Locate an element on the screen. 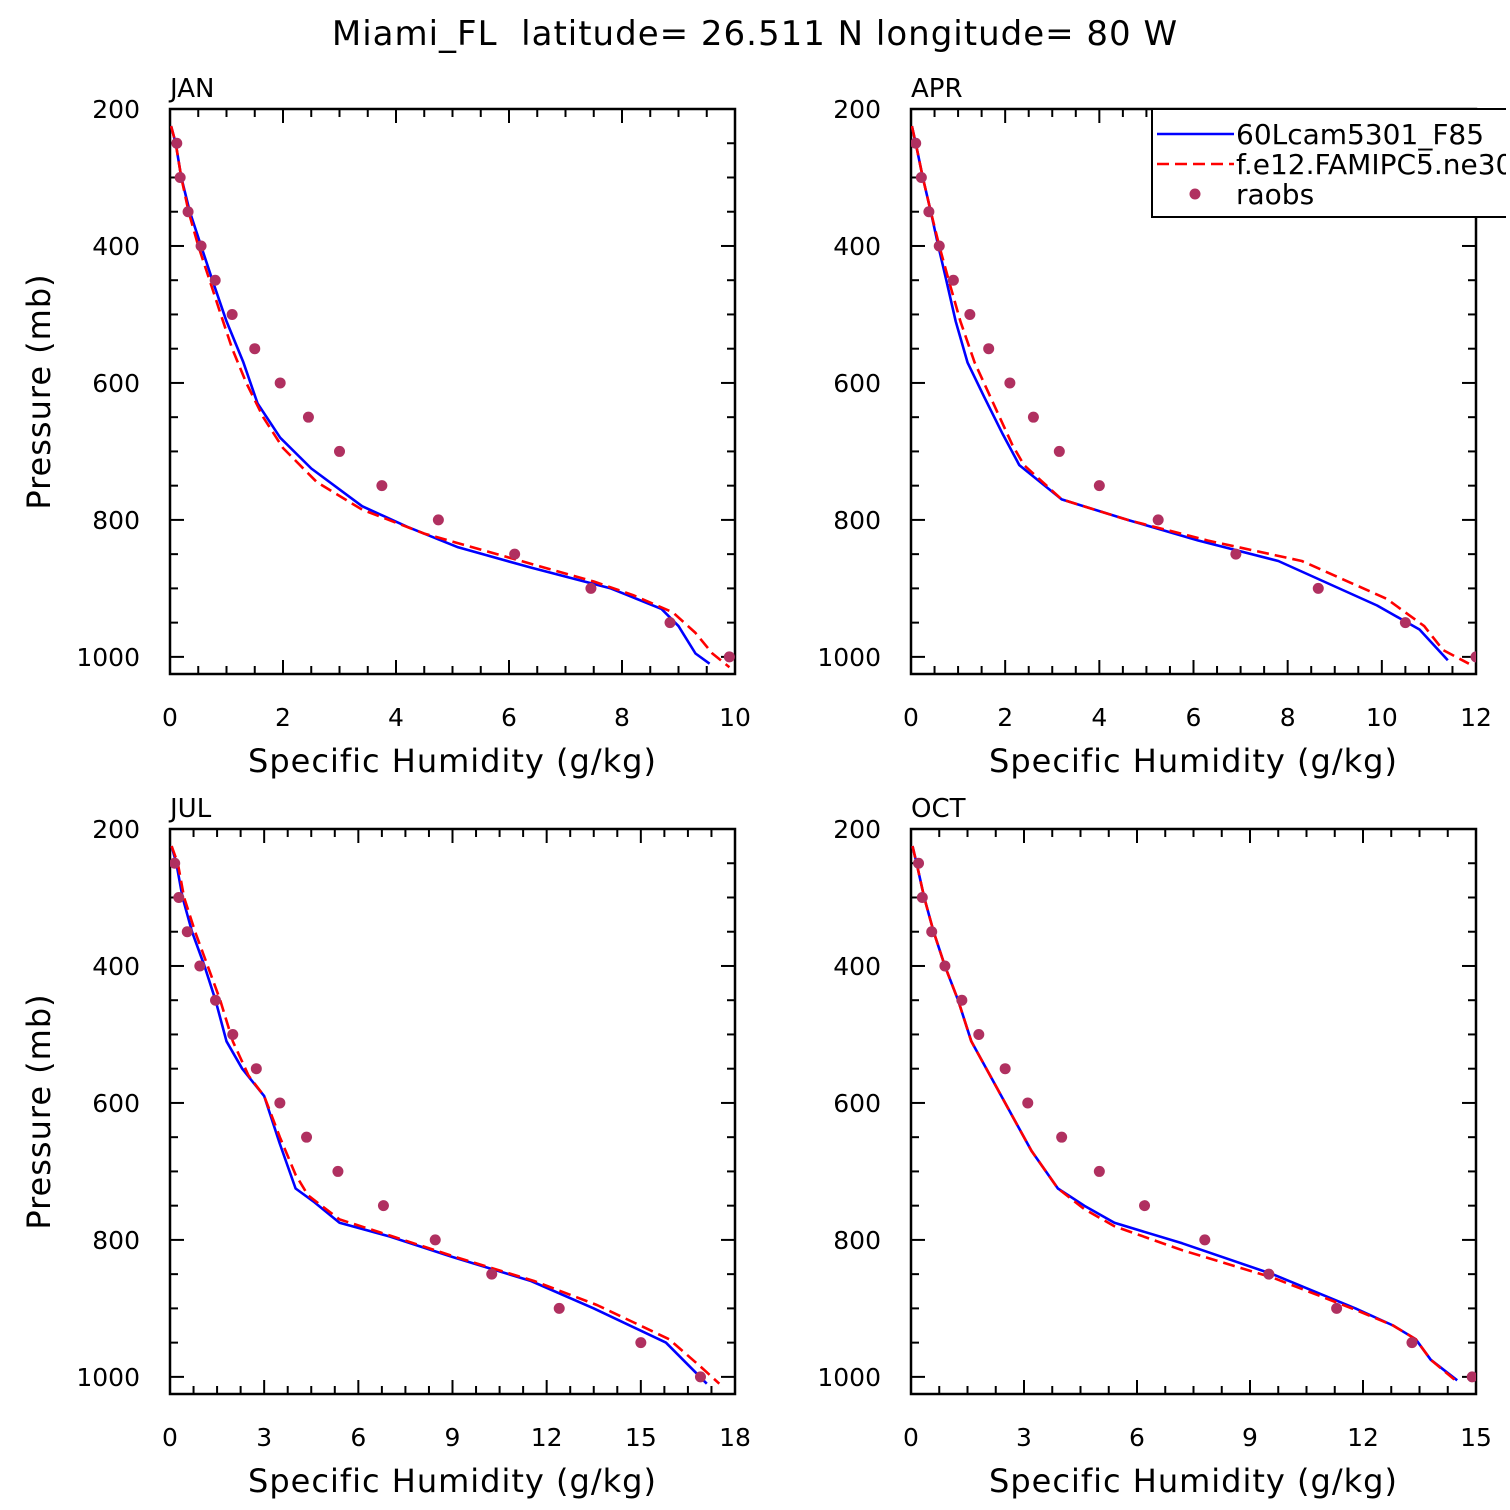 The width and height of the screenshot is (1510, 1510). legend-marker-dot is located at coordinates (1195, 194).